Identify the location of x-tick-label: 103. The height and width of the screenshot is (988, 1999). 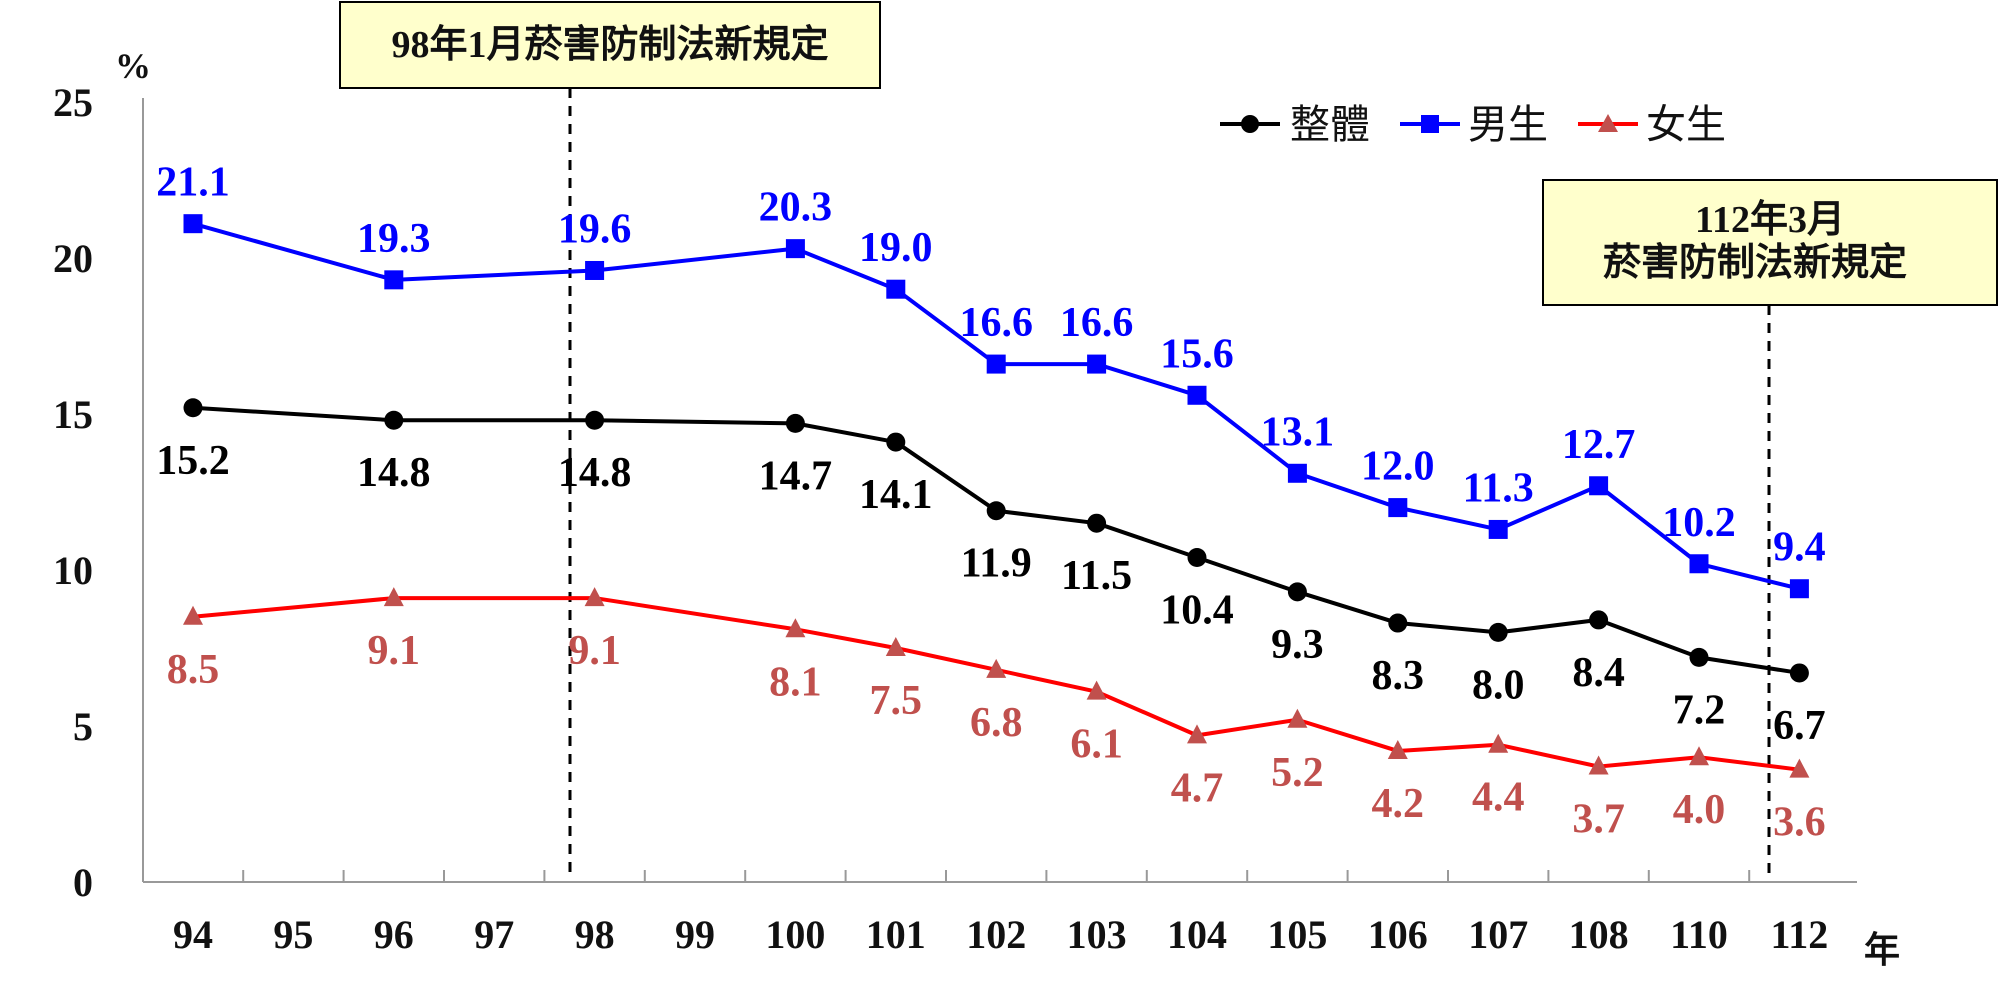
(1097, 934).